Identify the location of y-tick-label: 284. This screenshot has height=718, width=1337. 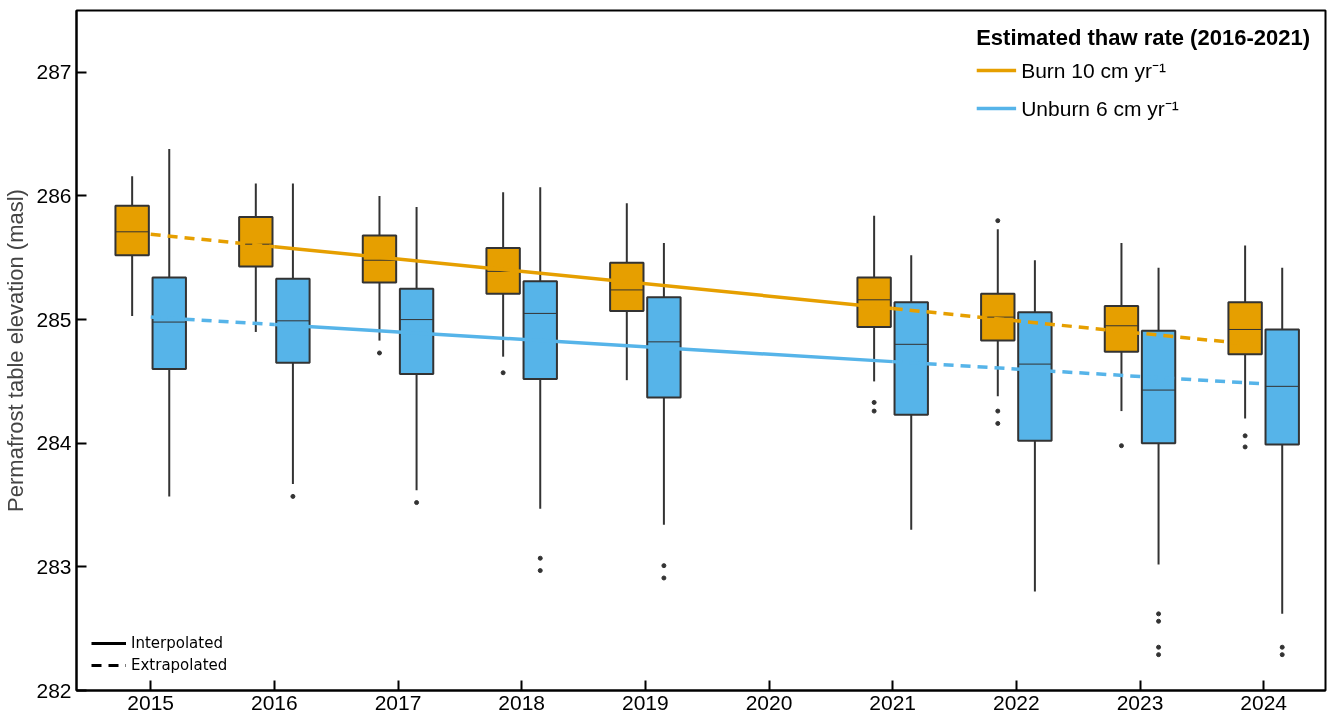
(54, 443).